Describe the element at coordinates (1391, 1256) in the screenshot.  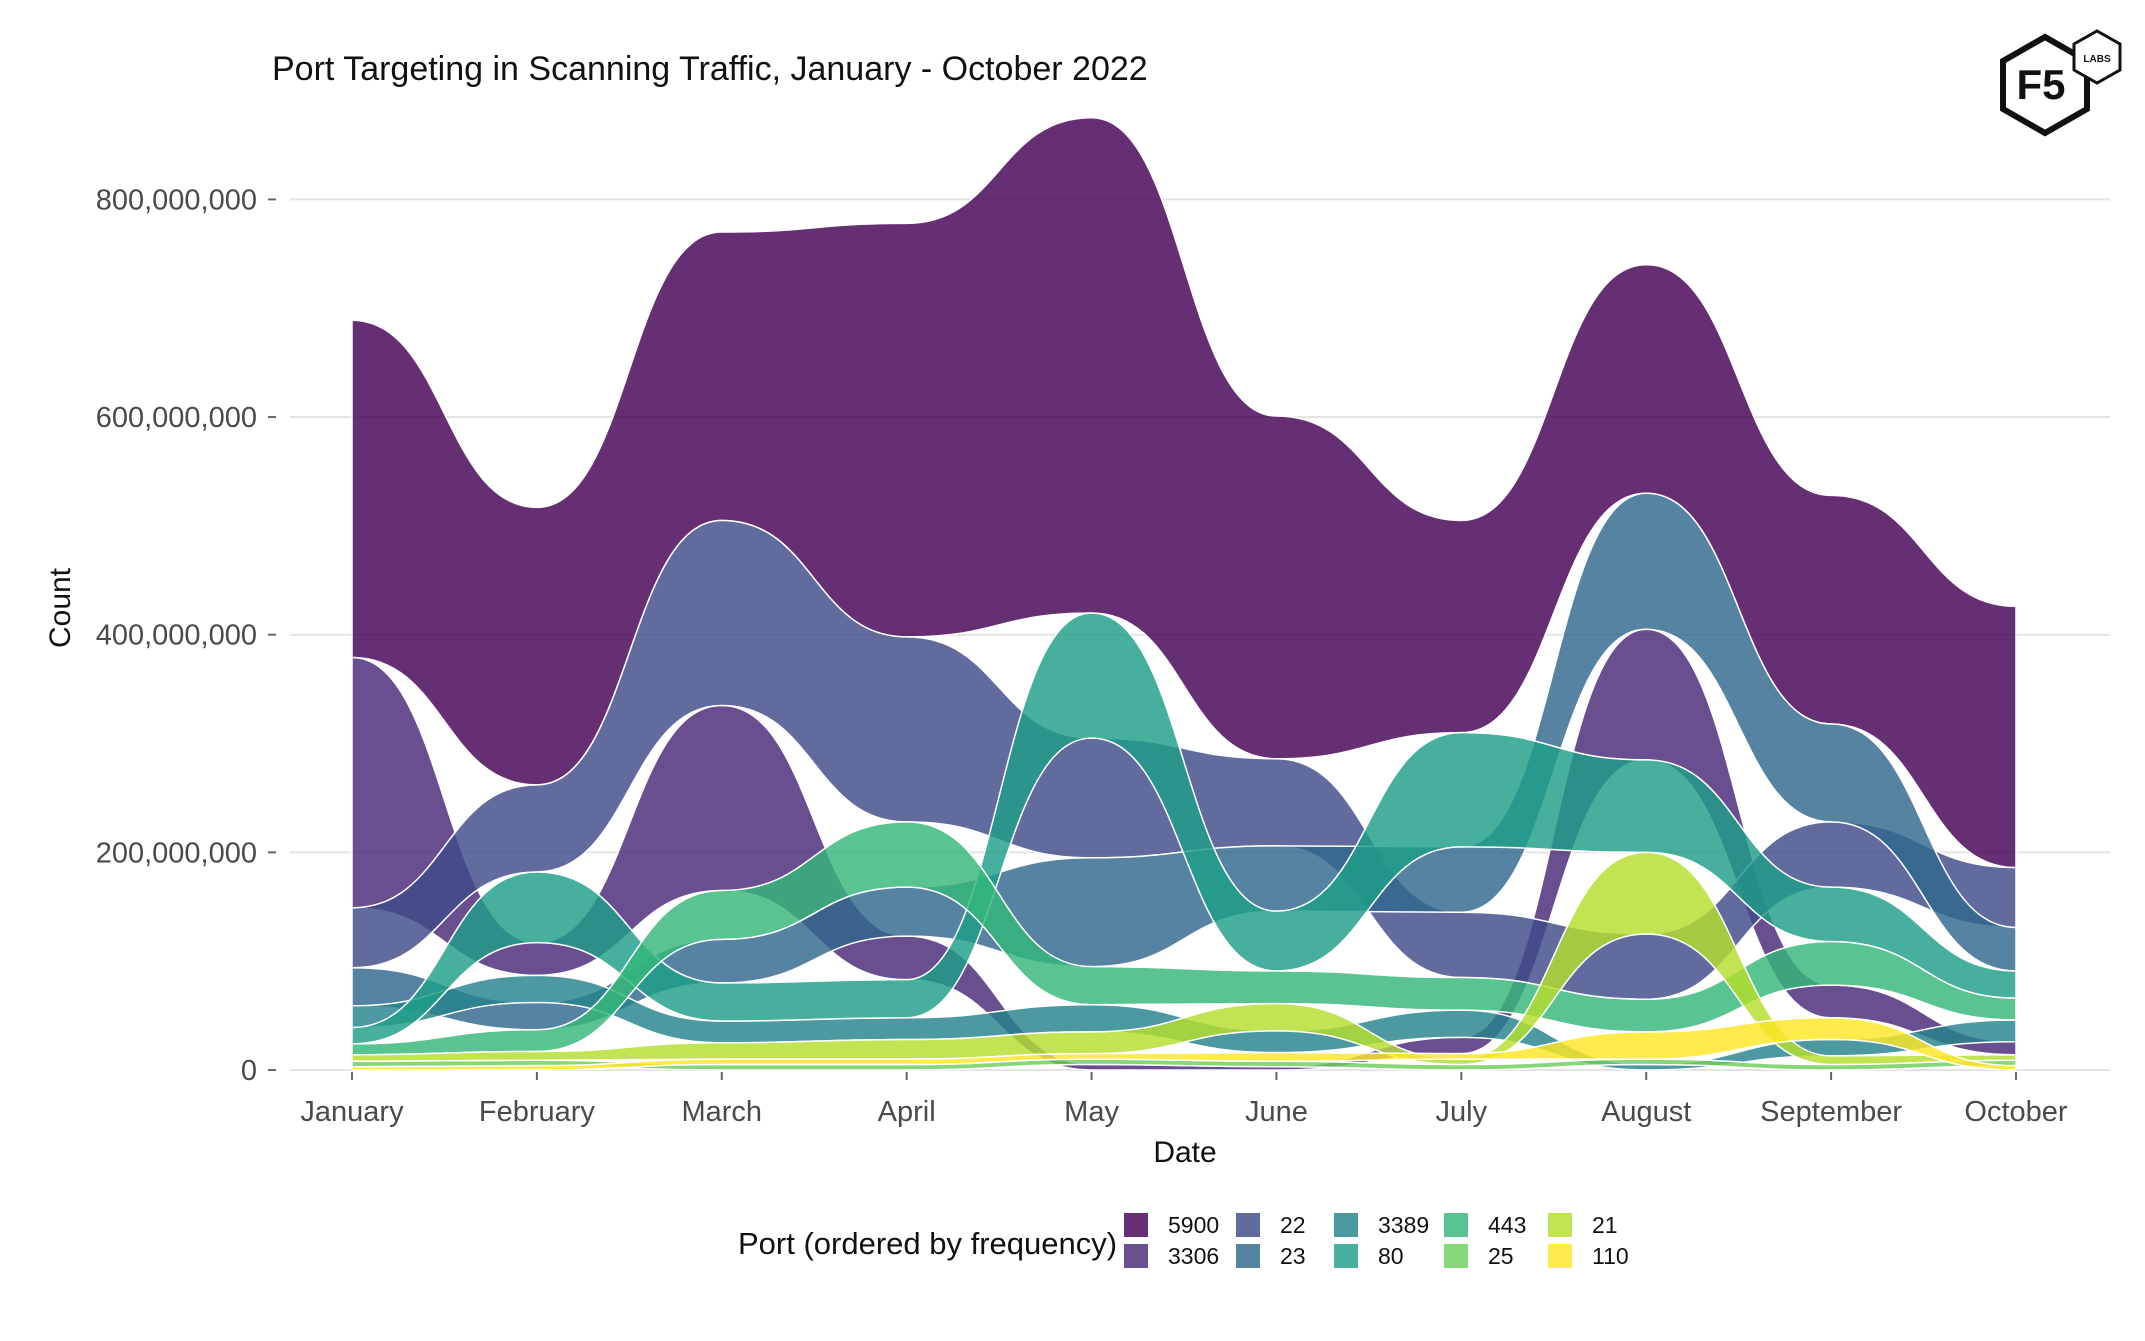
I see `legend-label-80: 80` at that location.